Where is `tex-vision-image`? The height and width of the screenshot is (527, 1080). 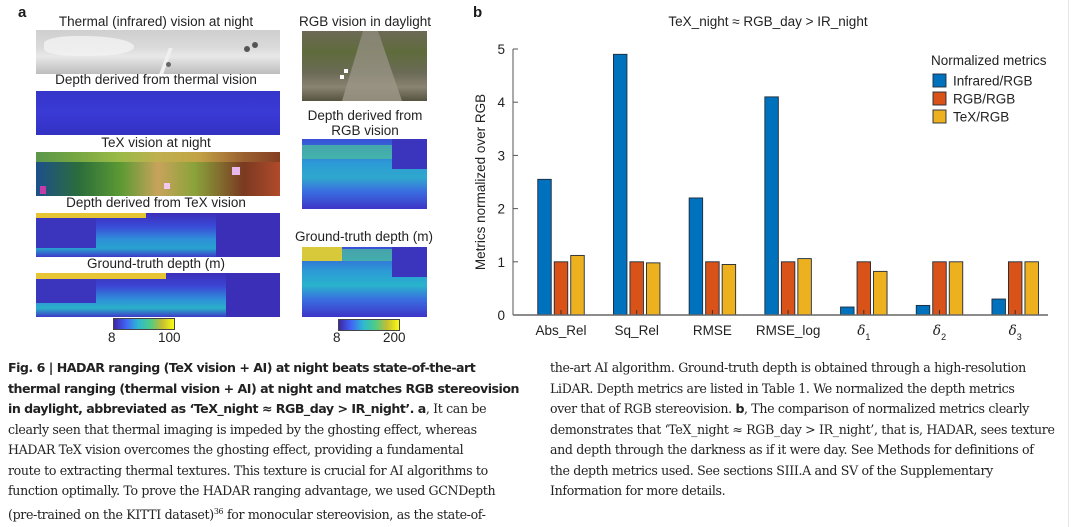 tex-vision-image is located at coordinates (158, 174).